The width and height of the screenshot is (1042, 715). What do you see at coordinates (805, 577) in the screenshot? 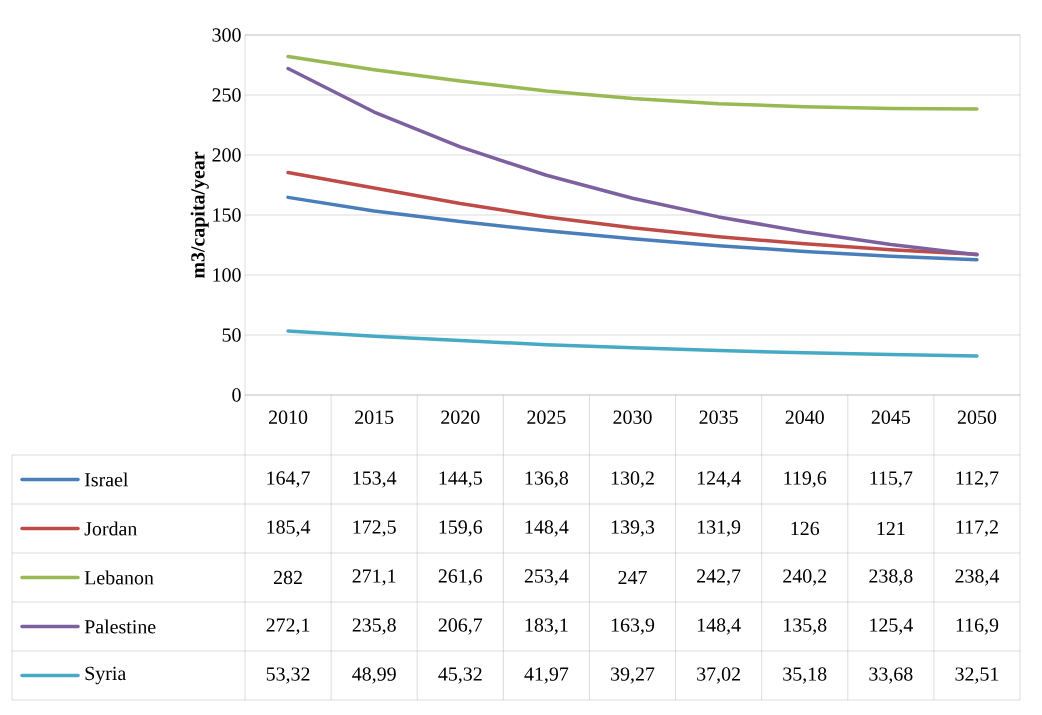
I see `data-label: 240,2` at bounding box center [805, 577].